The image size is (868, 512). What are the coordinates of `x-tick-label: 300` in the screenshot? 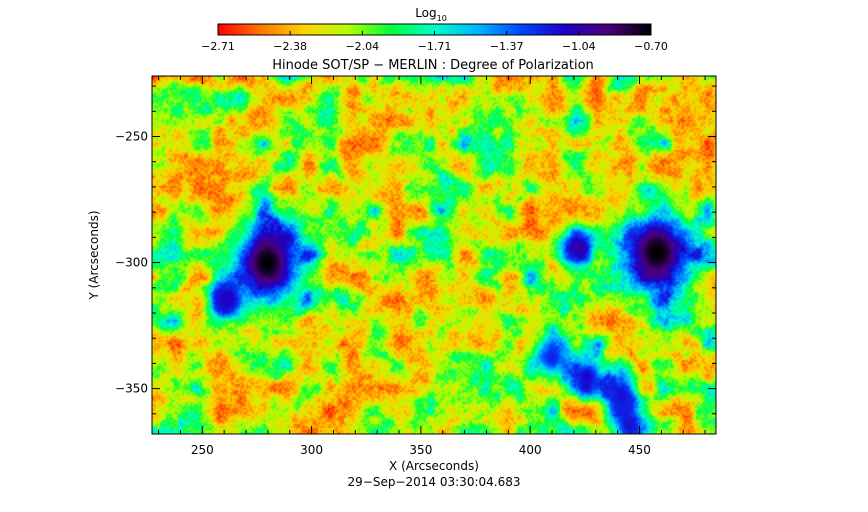 It's located at (311, 450).